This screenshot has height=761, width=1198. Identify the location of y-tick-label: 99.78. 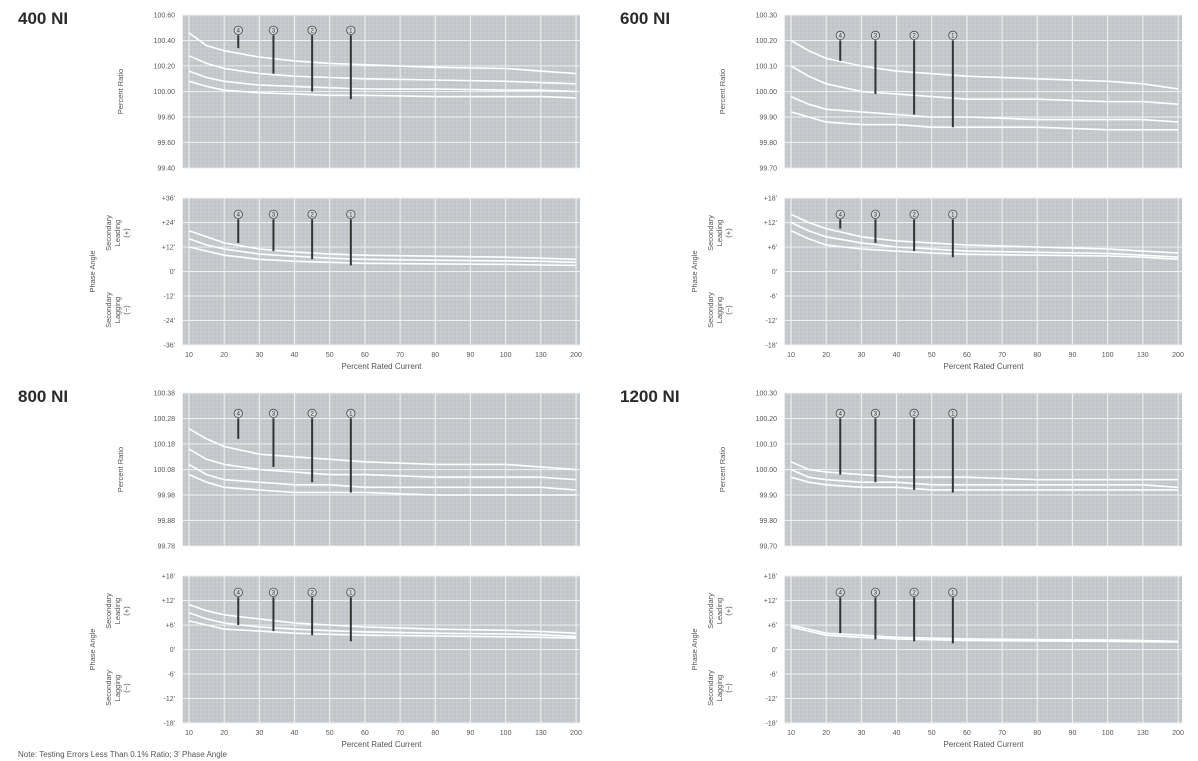
(166, 547).